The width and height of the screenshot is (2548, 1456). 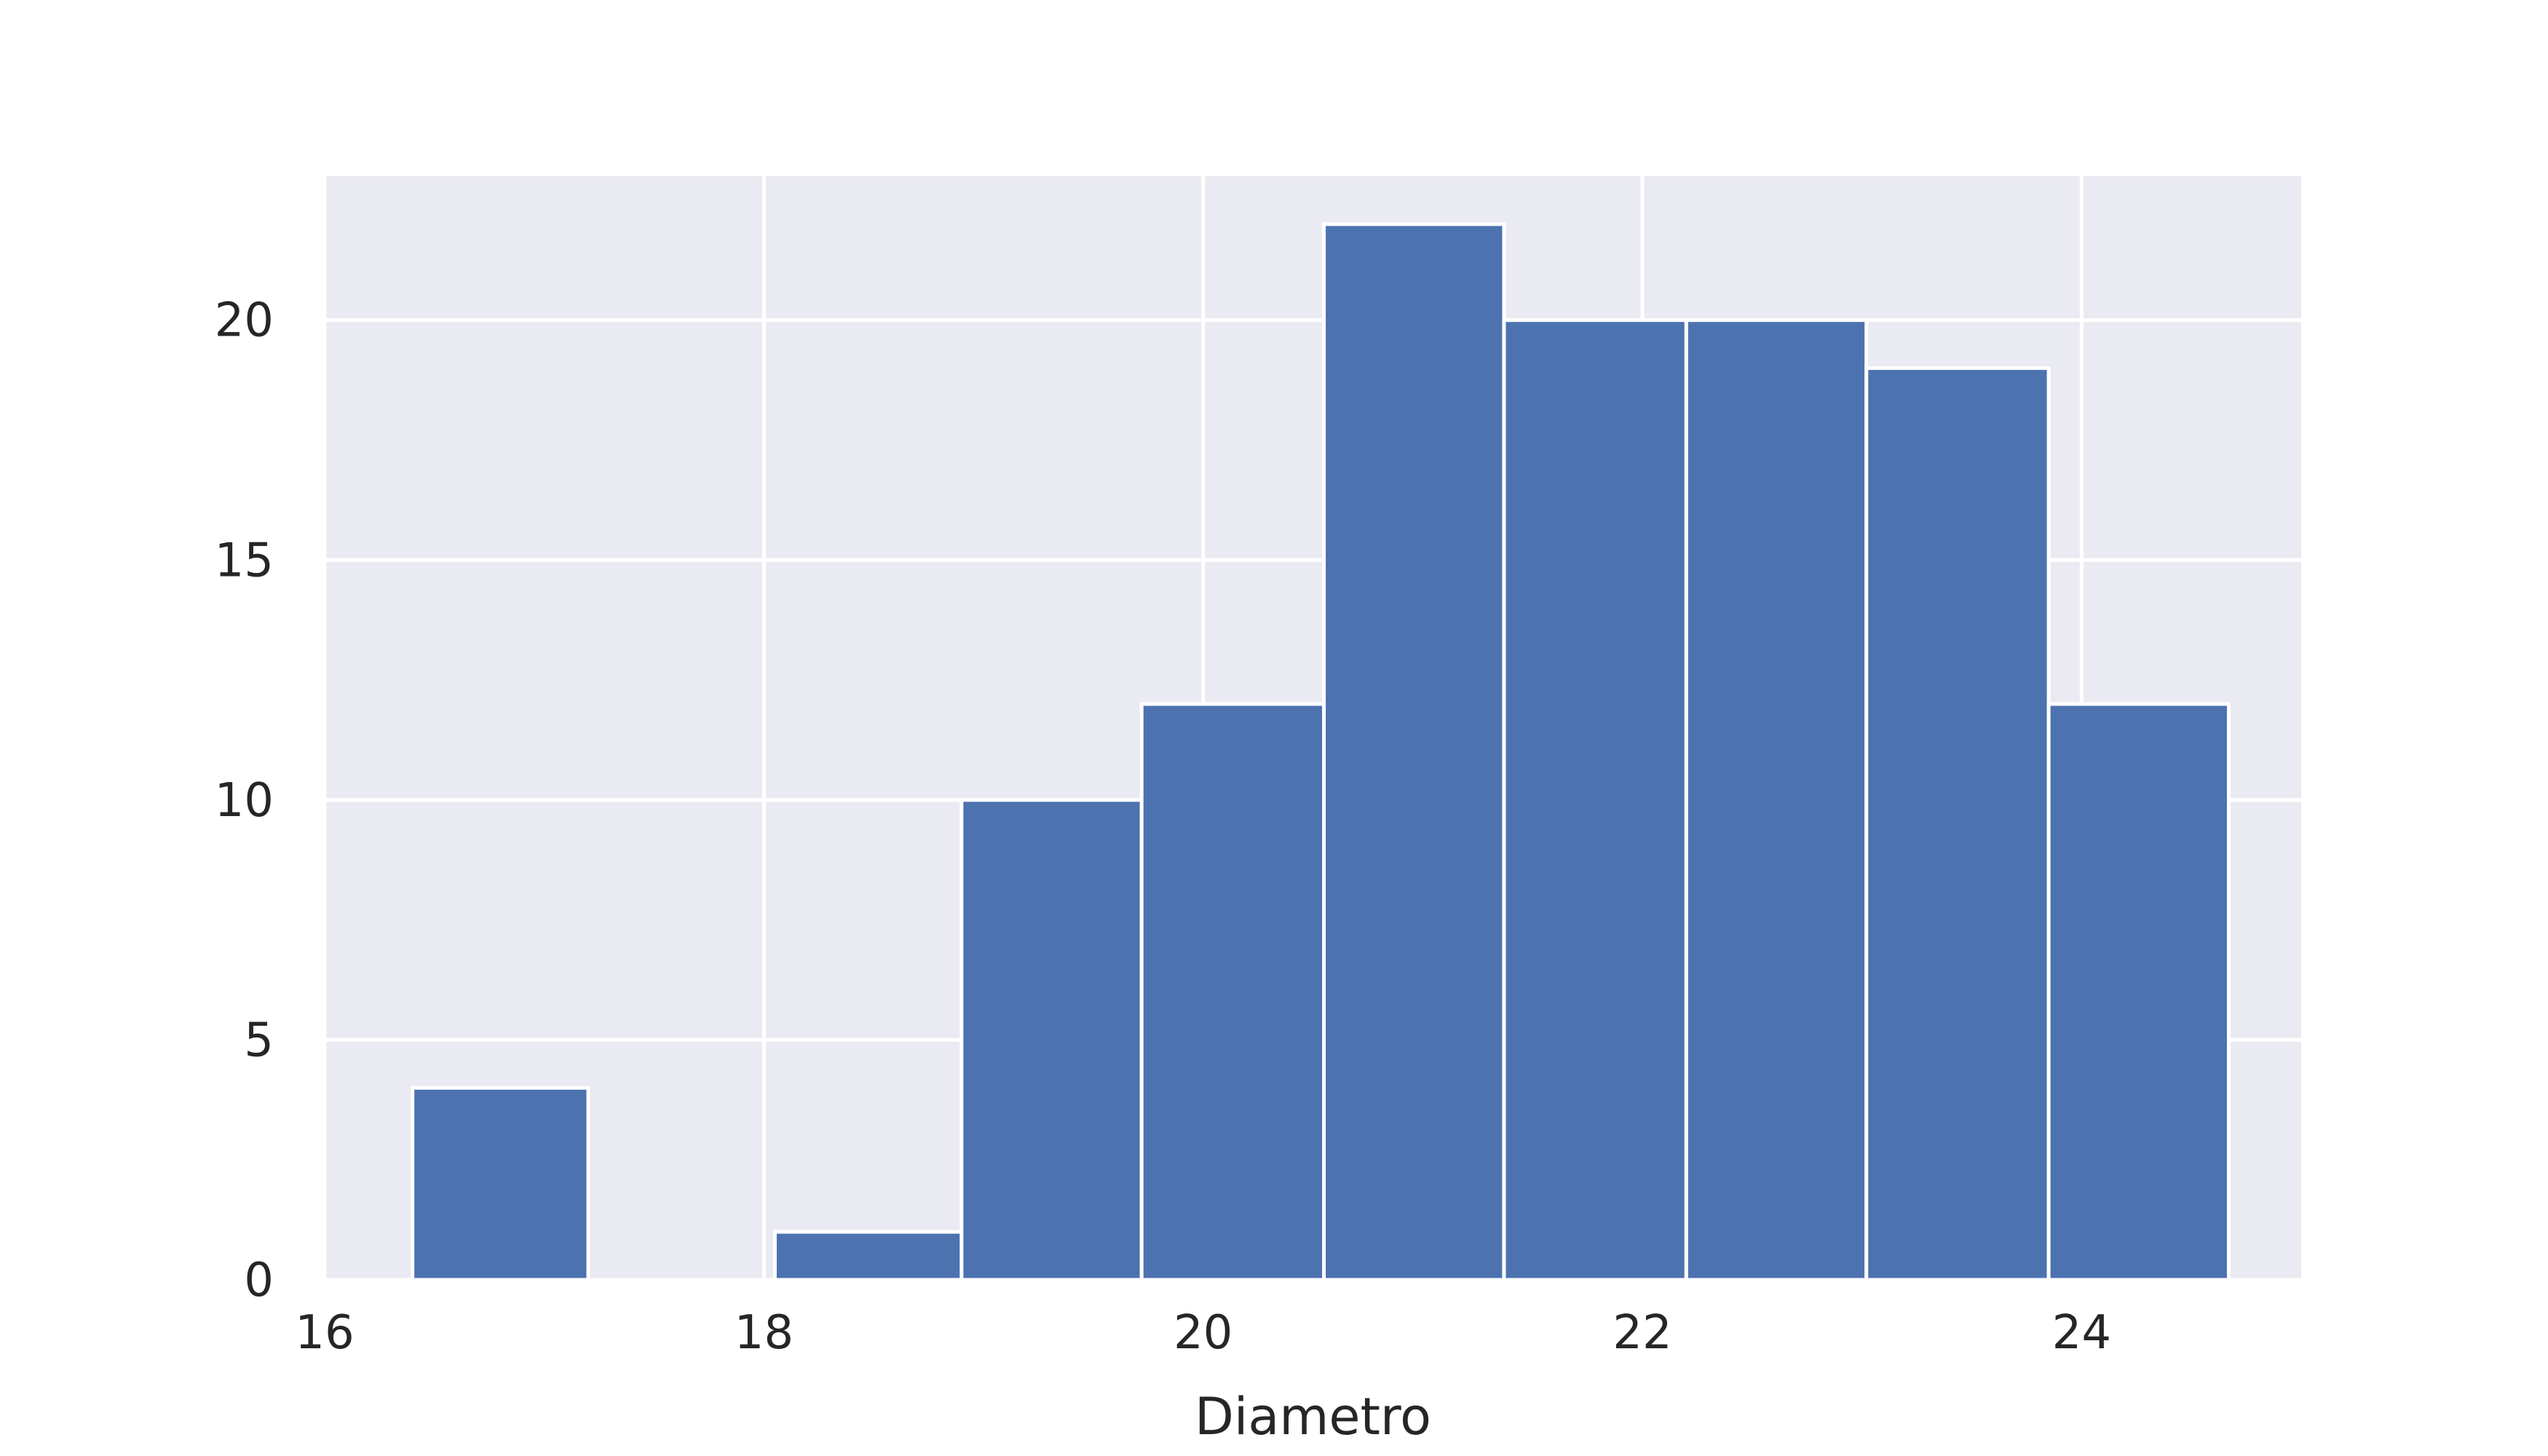 I want to click on y-tick-label: 10, so click(x=244, y=801).